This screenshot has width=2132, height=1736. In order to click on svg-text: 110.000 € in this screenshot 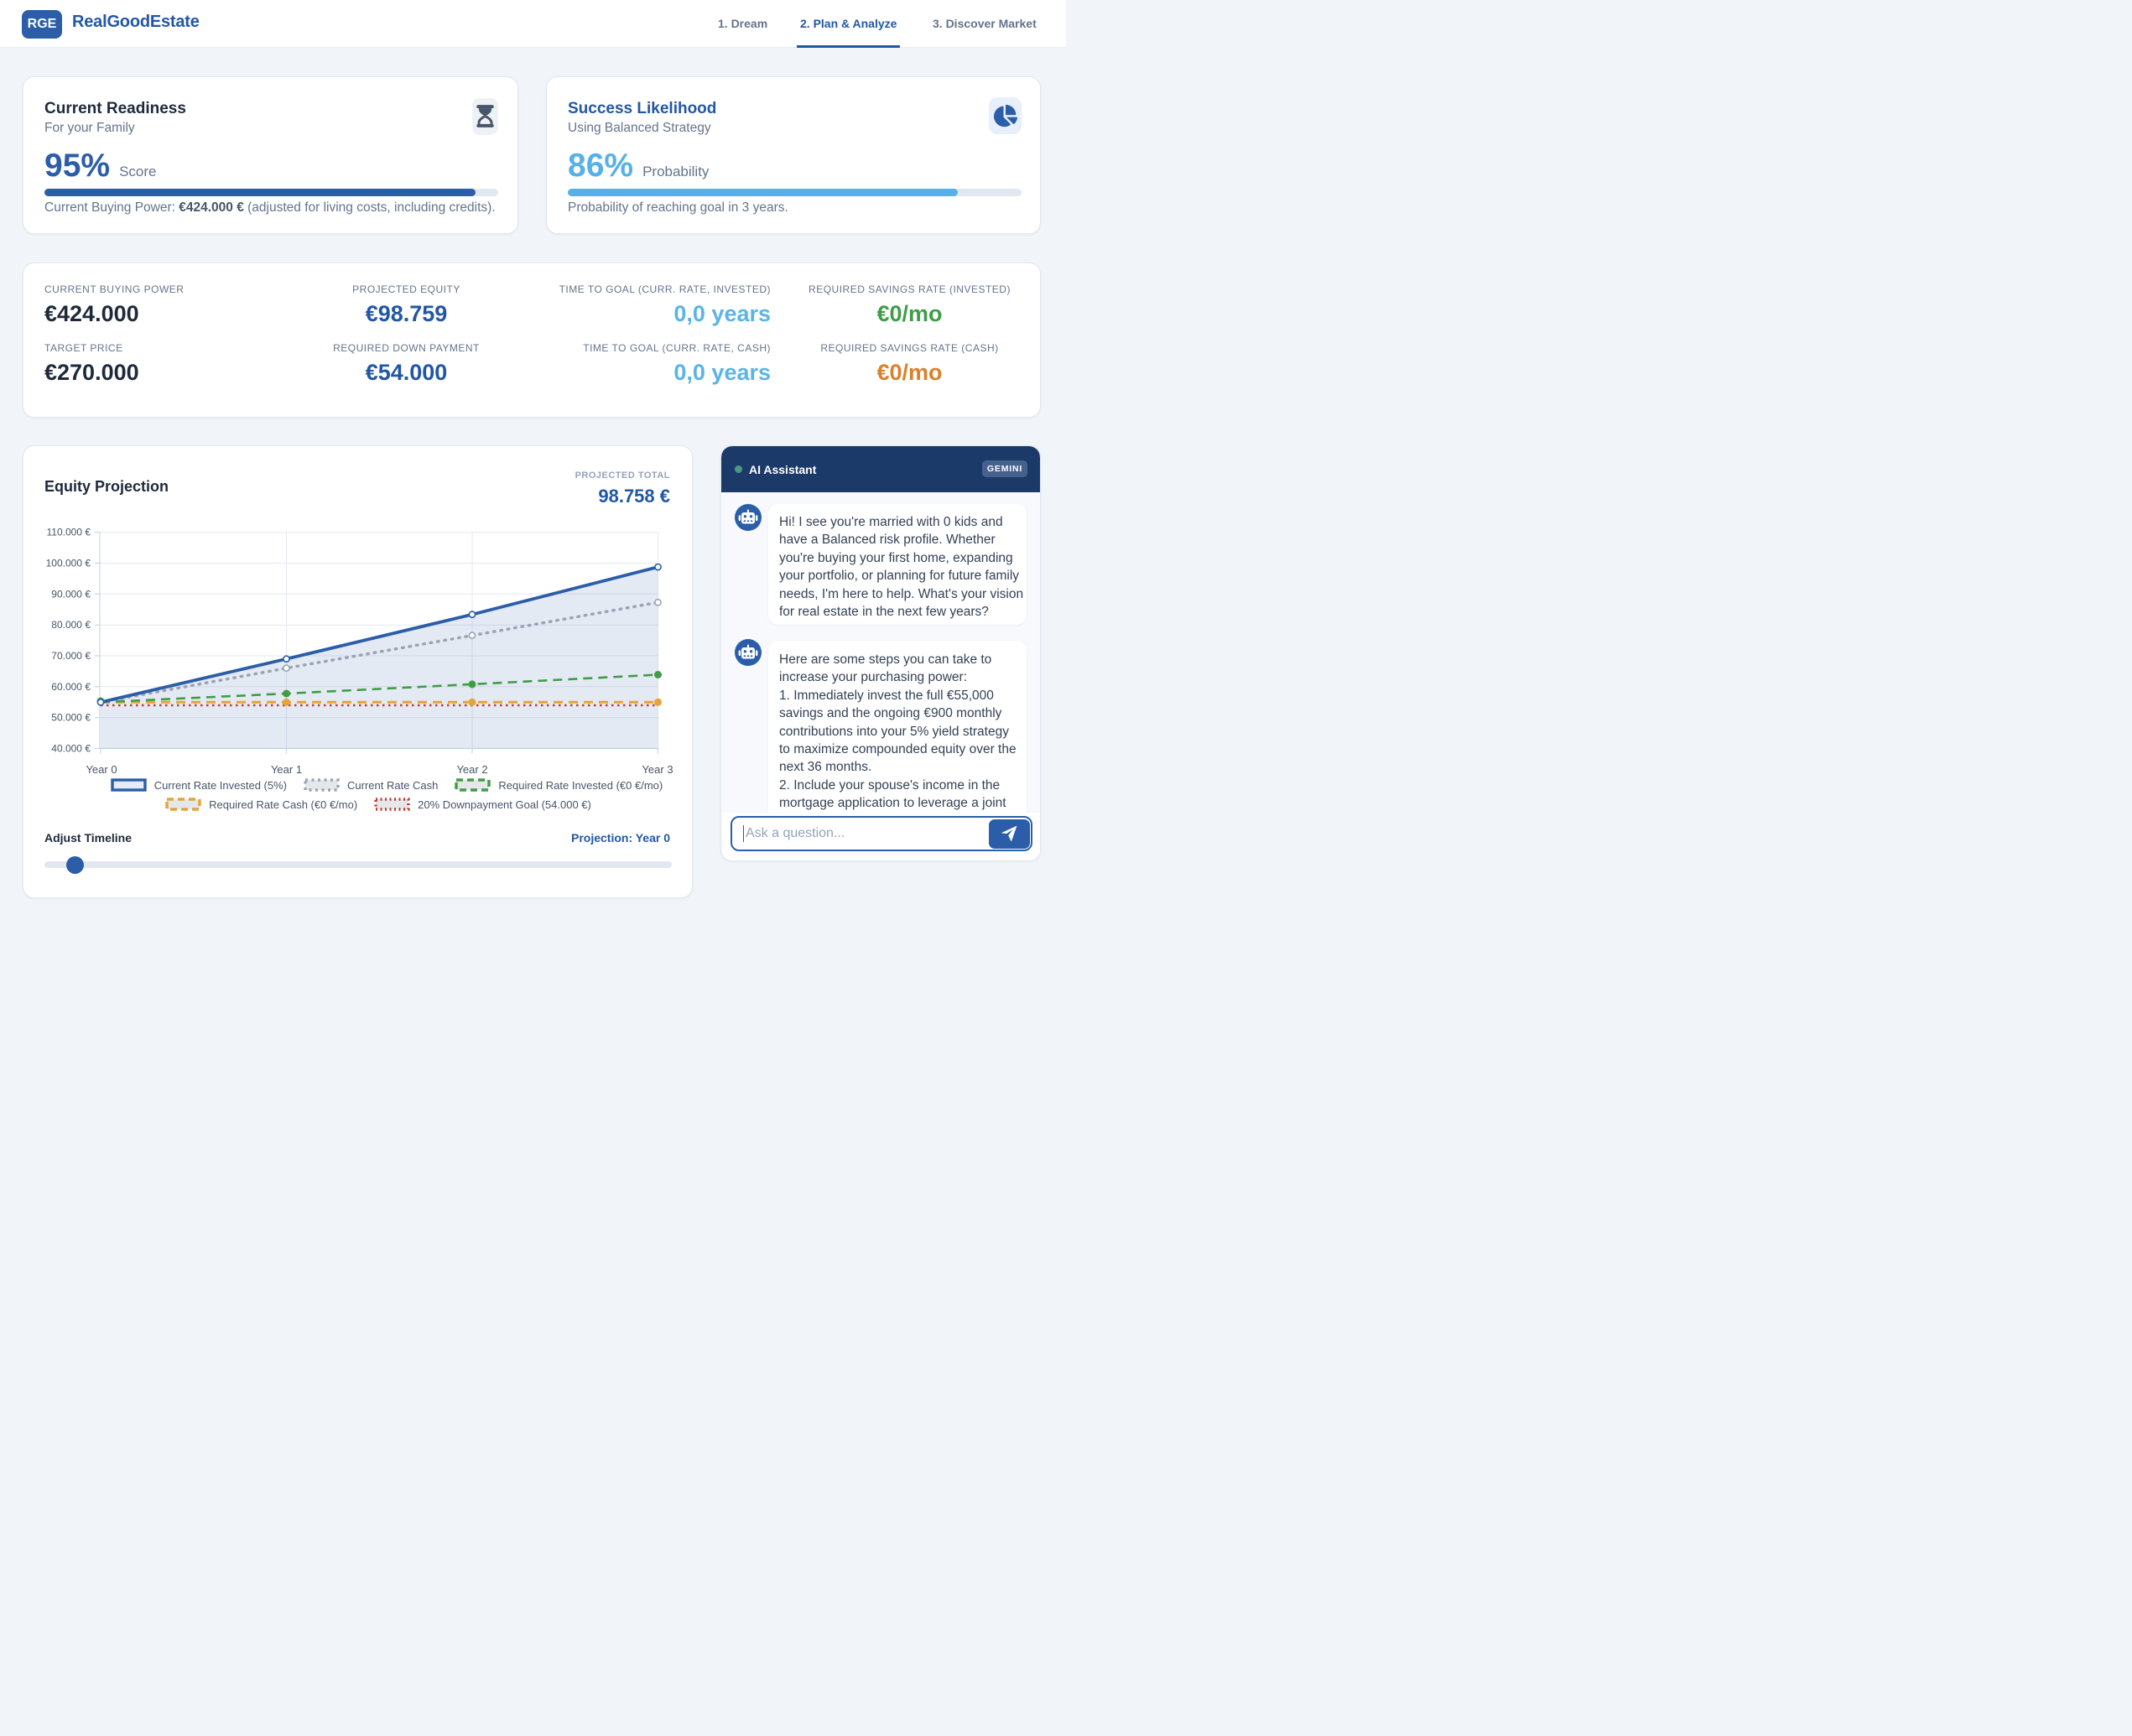, I will do `click(69, 532)`.